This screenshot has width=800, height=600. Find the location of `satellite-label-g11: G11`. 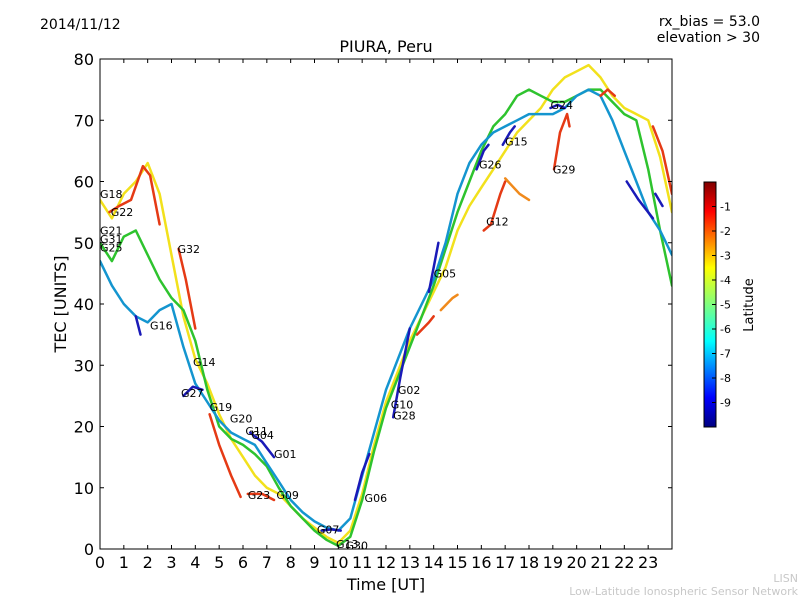

satellite-label-g11: G11 is located at coordinates (256, 431).